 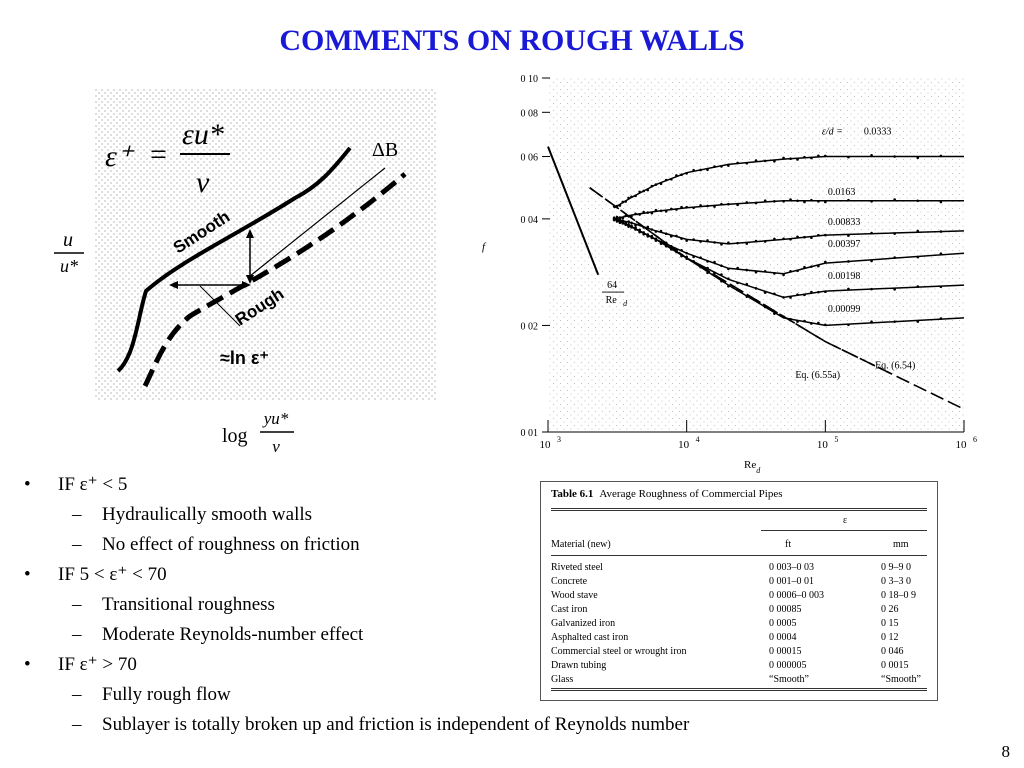 What do you see at coordinates (612, 285) in the screenshot?
I see `laminar-label-numerator: 64` at bounding box center [612, 285].